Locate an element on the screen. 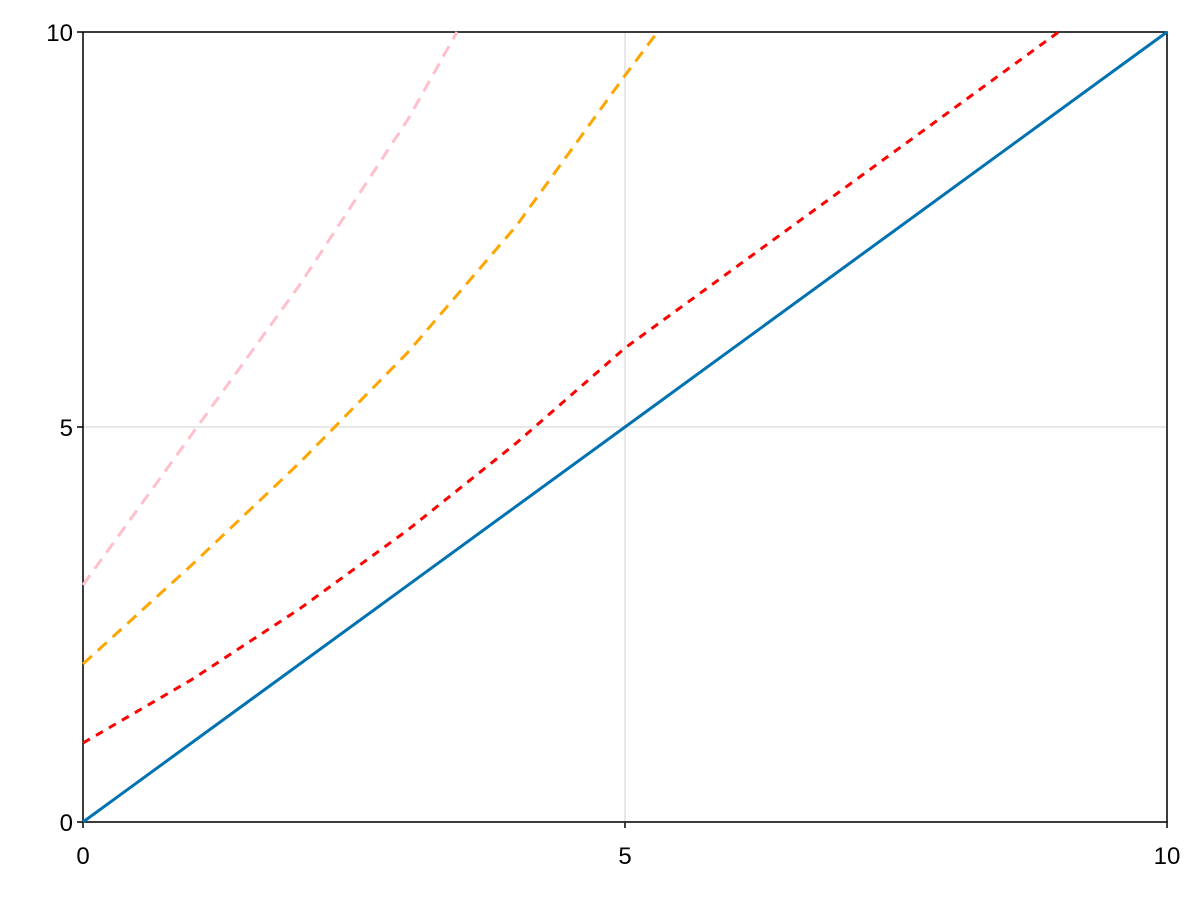 The height and width of the screenshot is (905, 1200). x-tick-label: 10 is located at coordinates (1167, 856).